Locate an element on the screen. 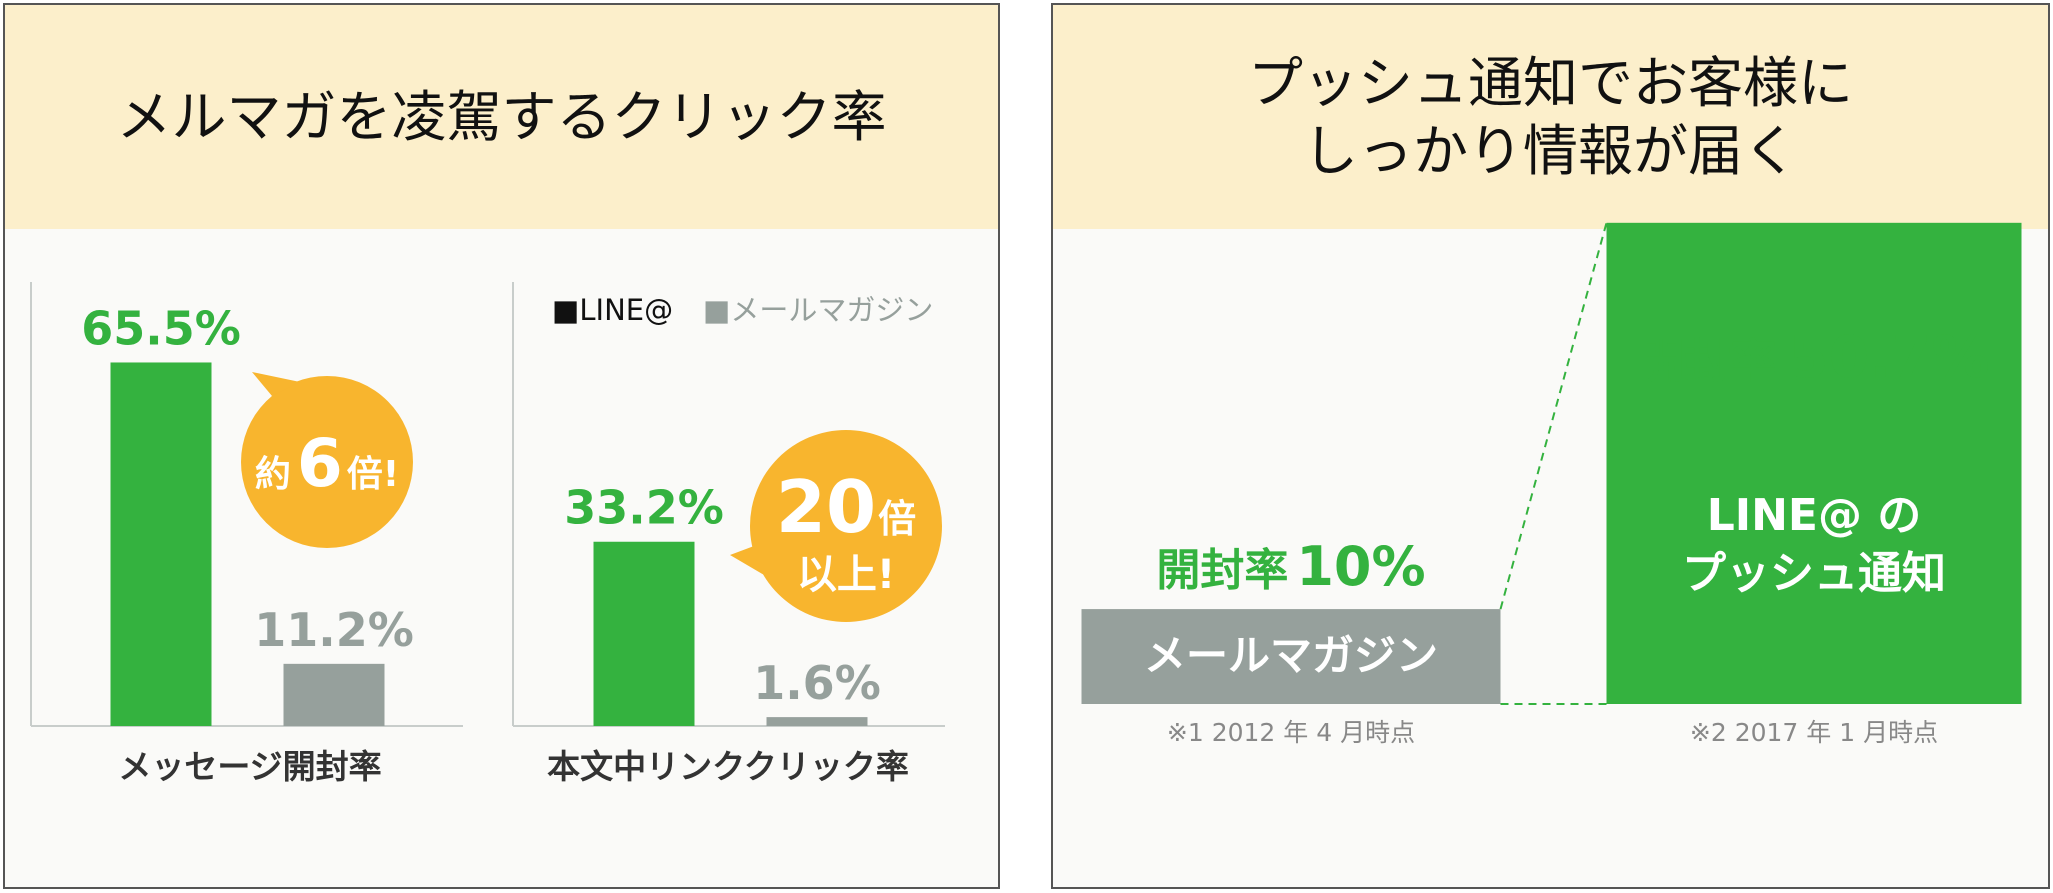 The width and height of the screenshot is (2053, 893). bar-mail-open-rate is located at coordinates (334, 694).